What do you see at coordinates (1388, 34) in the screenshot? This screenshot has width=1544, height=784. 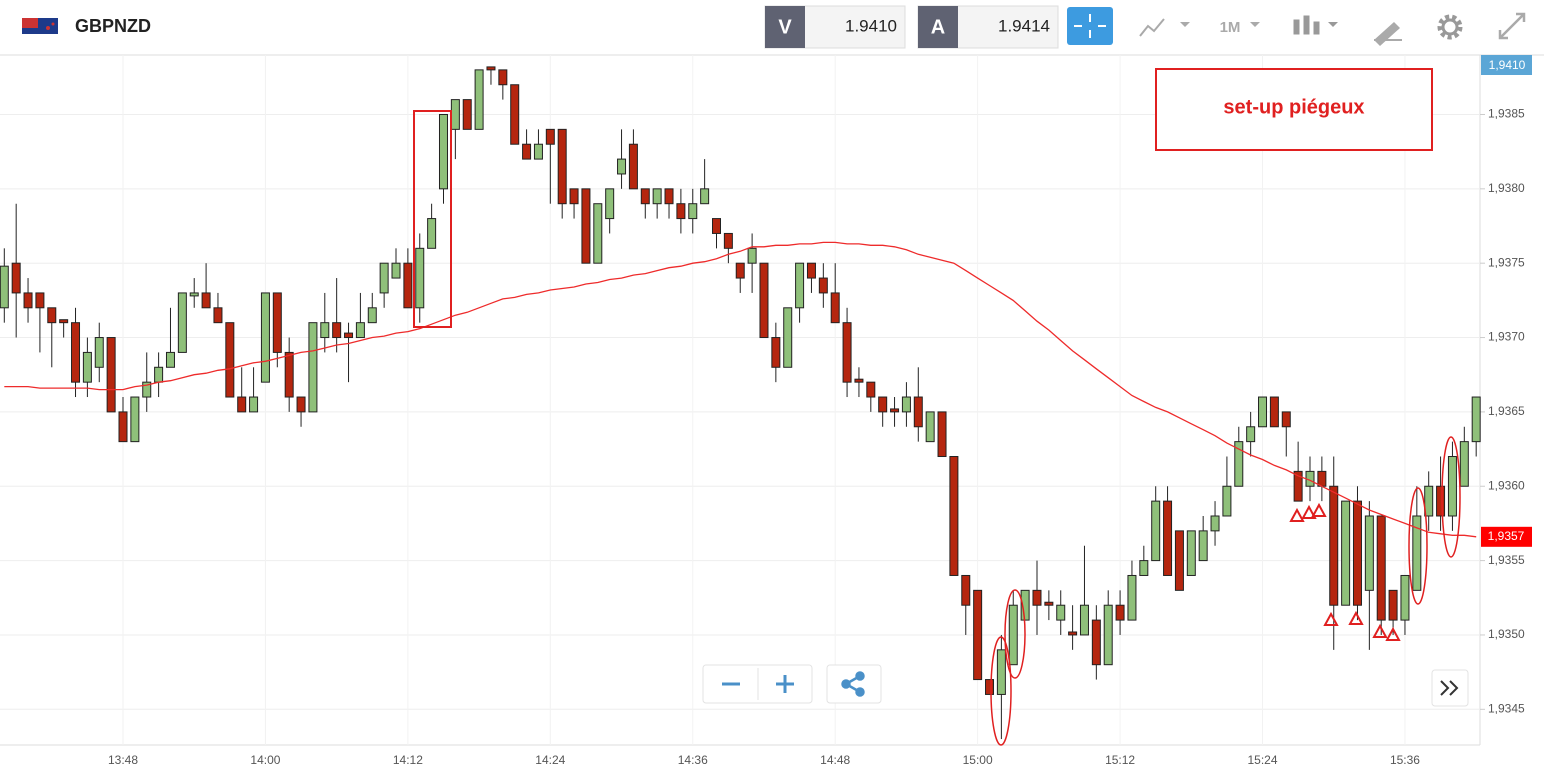 I see `draw-button` at bounding box center [1388, 34].